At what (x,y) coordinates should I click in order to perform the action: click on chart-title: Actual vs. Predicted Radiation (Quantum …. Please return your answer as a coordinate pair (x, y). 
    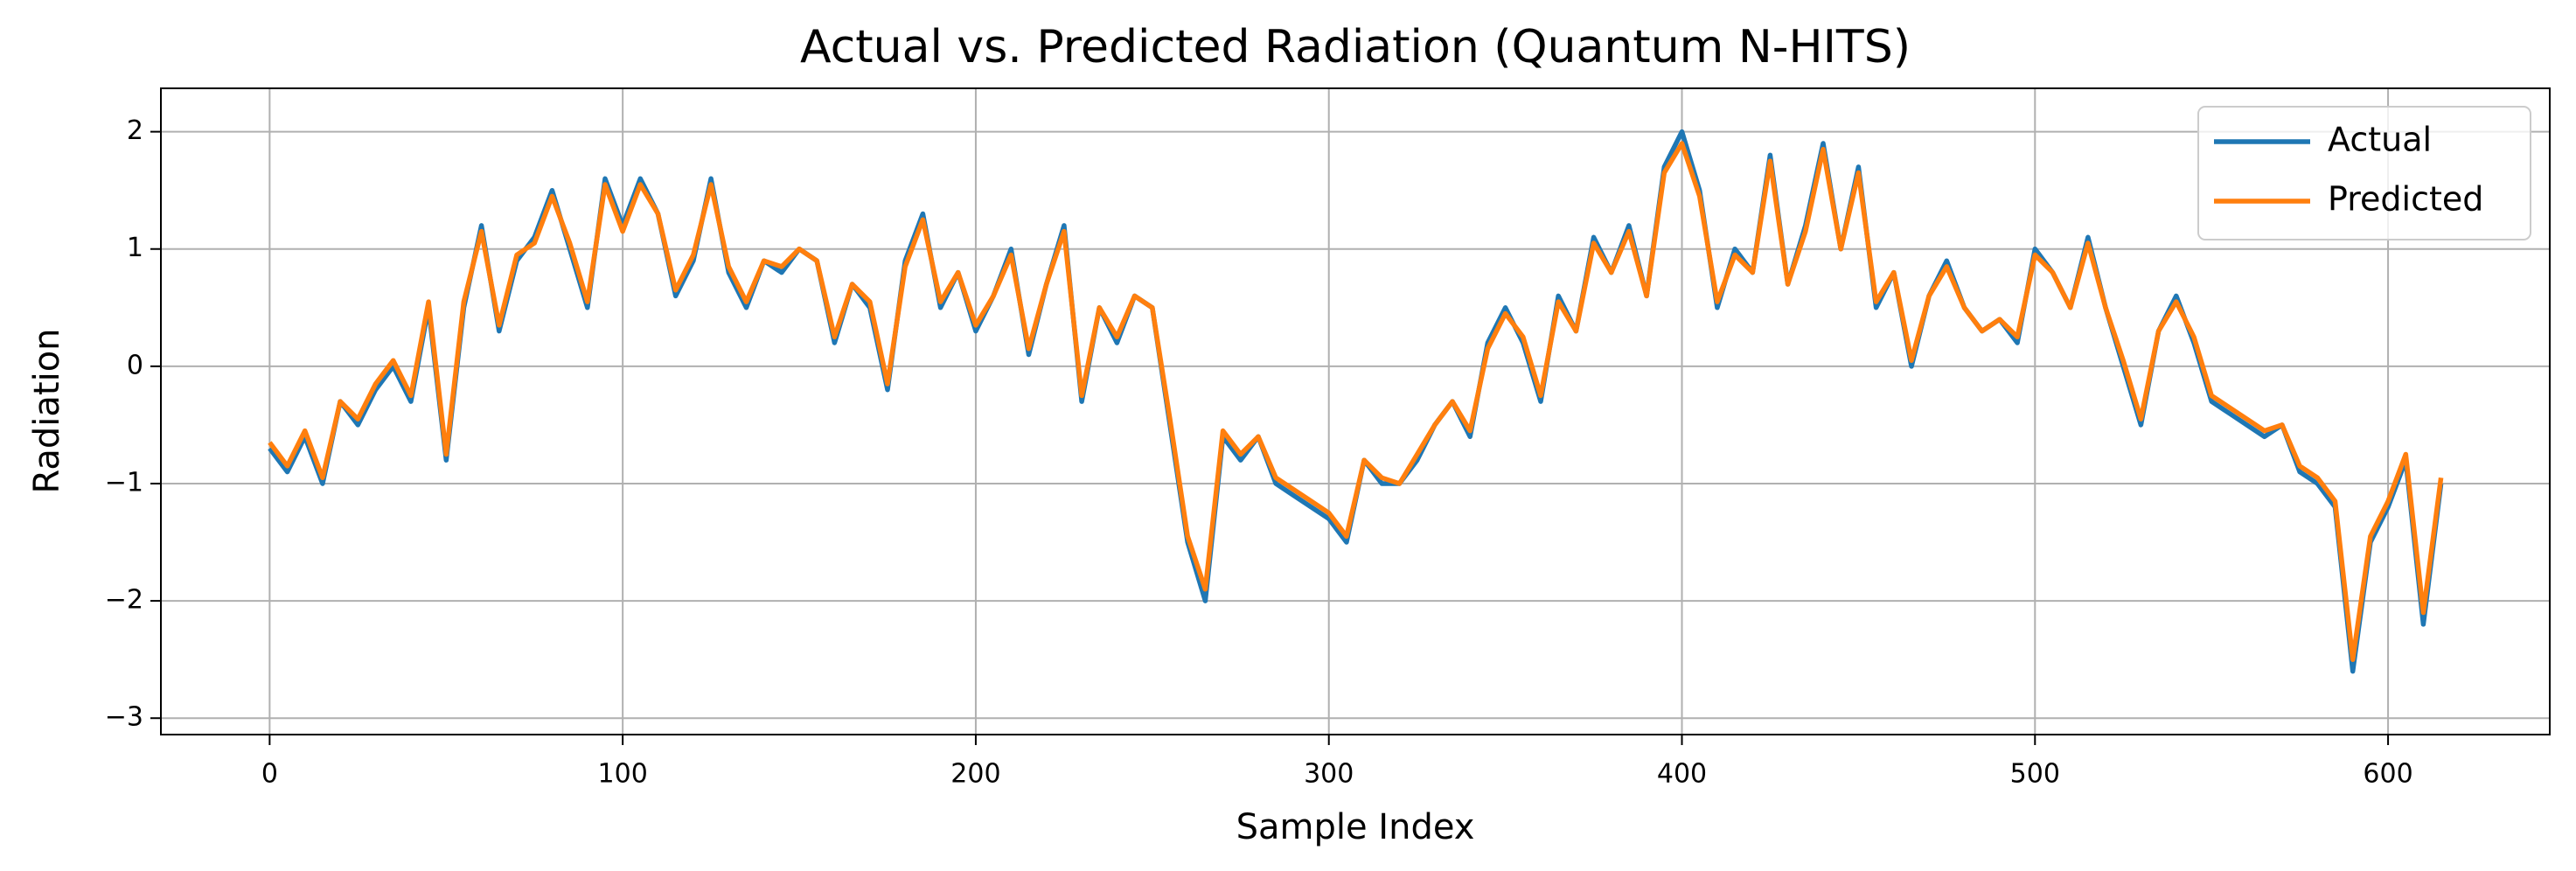
    Looking at the image, I should click on (1355, 47).